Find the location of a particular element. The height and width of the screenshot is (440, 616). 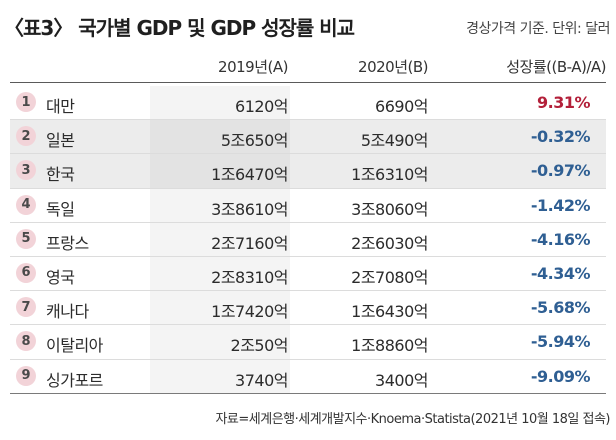

rank-badge: 6 is located at coordinates (26, 272).